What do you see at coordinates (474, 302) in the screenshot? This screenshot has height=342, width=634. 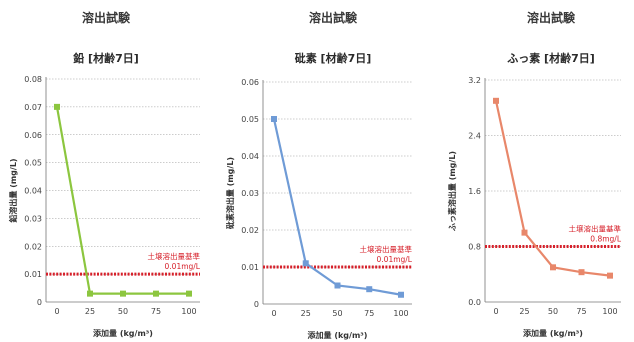 I see `y-tick-label: 0.0` at bounding box center [474, 302].